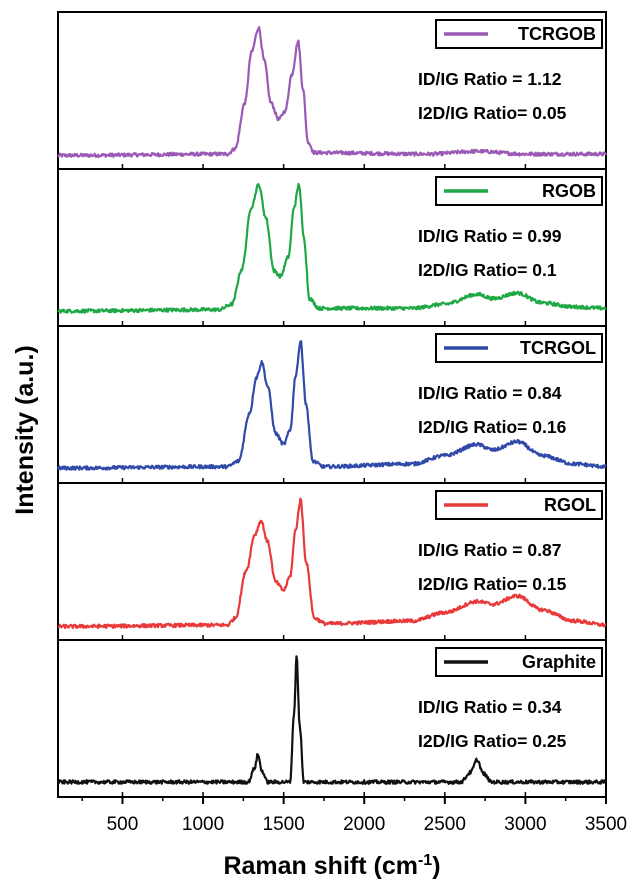 The image size is (633, 887). What do you see at coordinates (557, 34) in the screenshot?
I see `legend-label: TCRGOB` at bounding box center [557, 34].